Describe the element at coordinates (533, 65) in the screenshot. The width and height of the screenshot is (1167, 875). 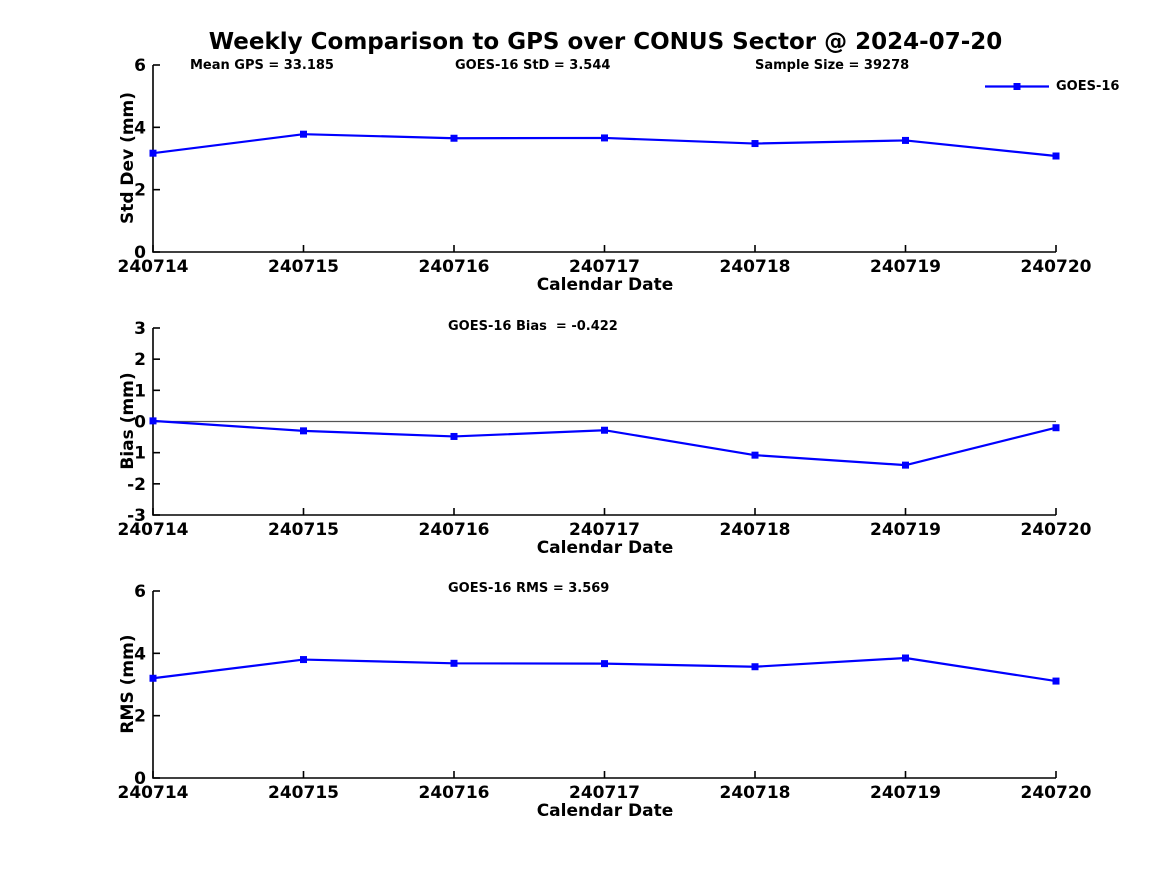
I see `annotation-goes16-std: GOES-16 StD = 3.544` at that location.